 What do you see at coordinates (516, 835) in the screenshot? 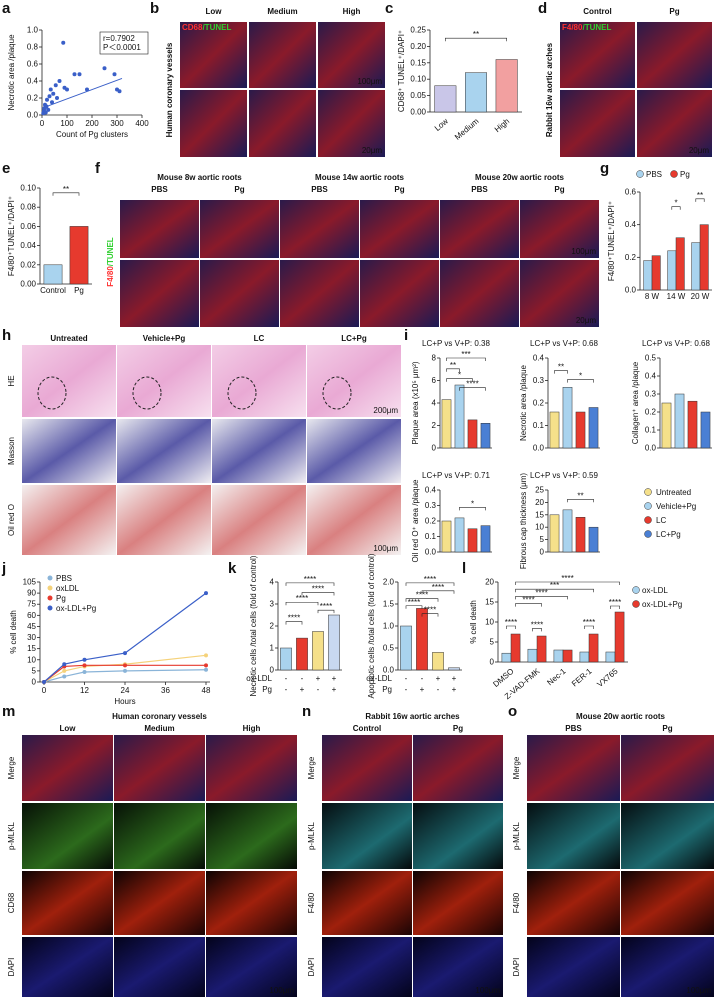
I see `row-label: p-MLKL` at bounding box center [516, 835].